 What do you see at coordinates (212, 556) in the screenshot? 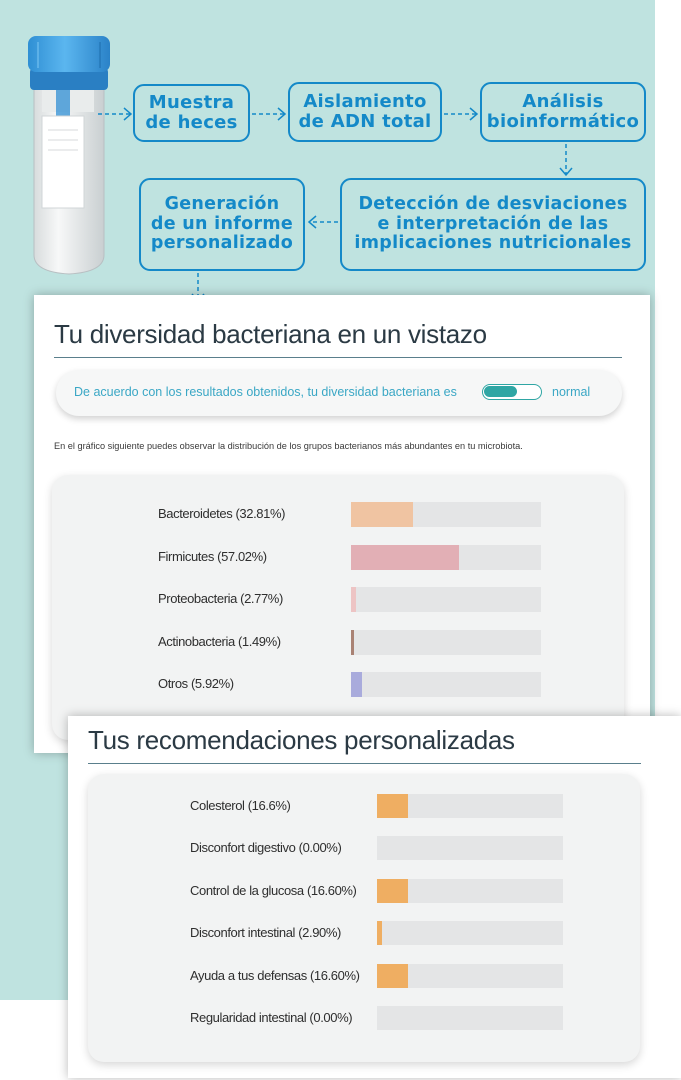
I see `bar-label: Firmicutes (57.02%)` at bounding box center [212, 556].